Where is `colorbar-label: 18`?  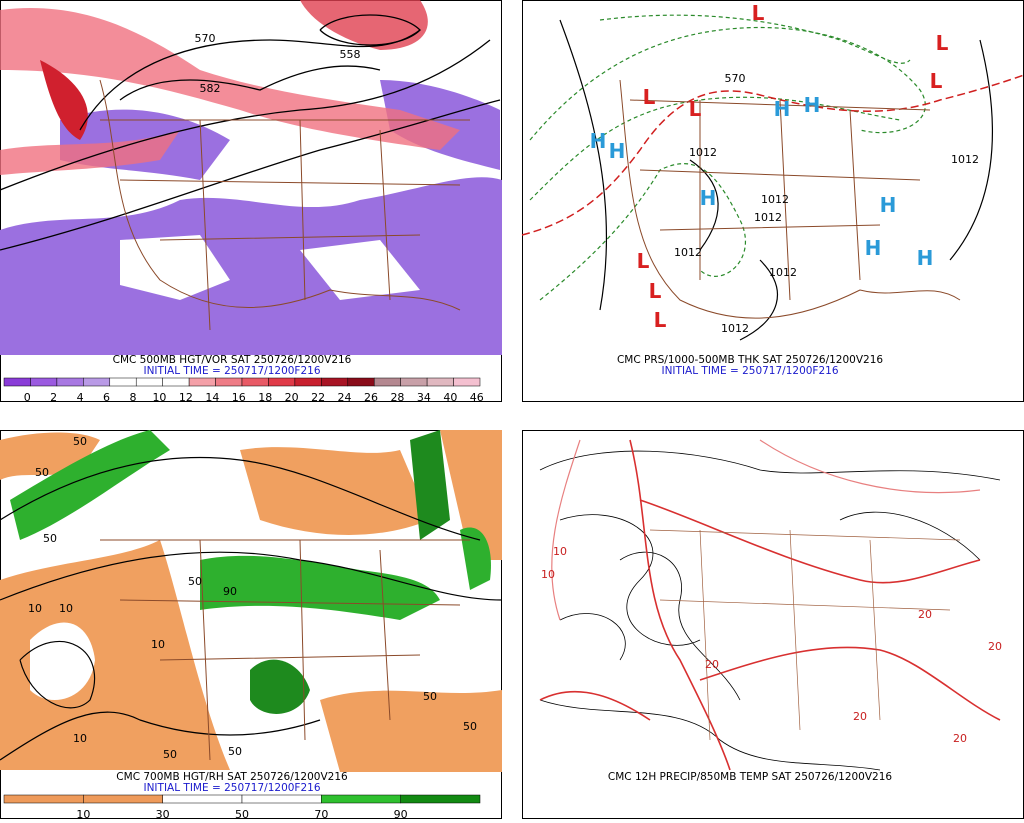 colorbar-label: 18 is located at coordinates (265, 397).